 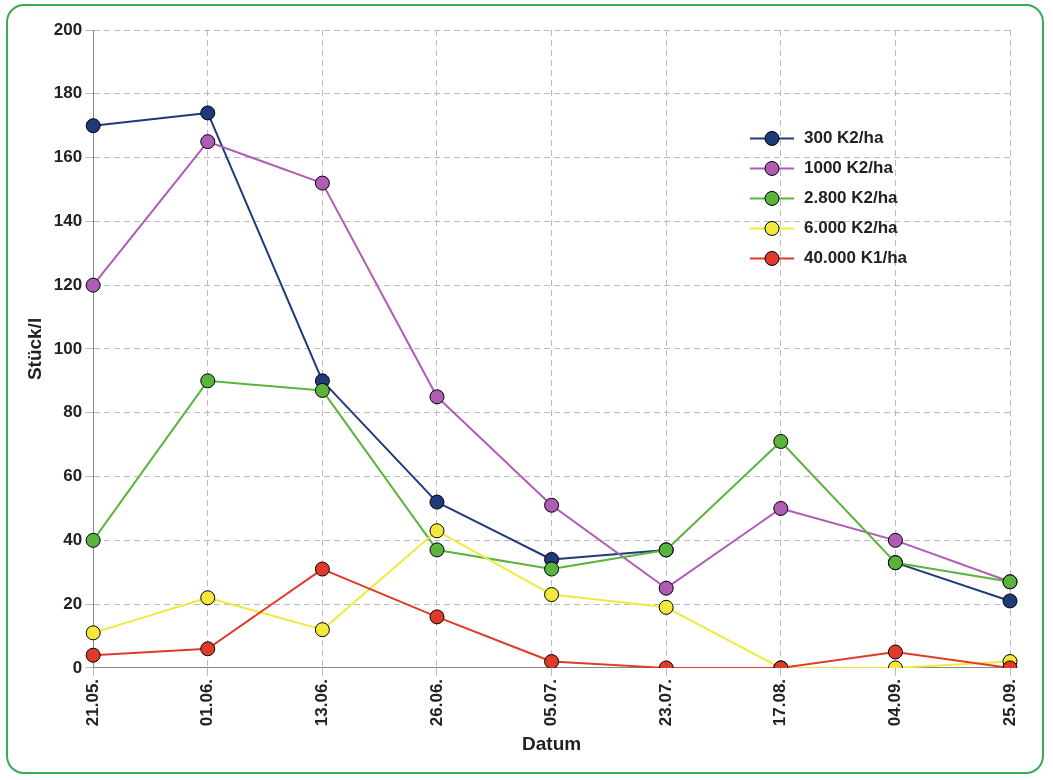 I want to click on x-tick-label: 21.05., so click(x=92, y=702).